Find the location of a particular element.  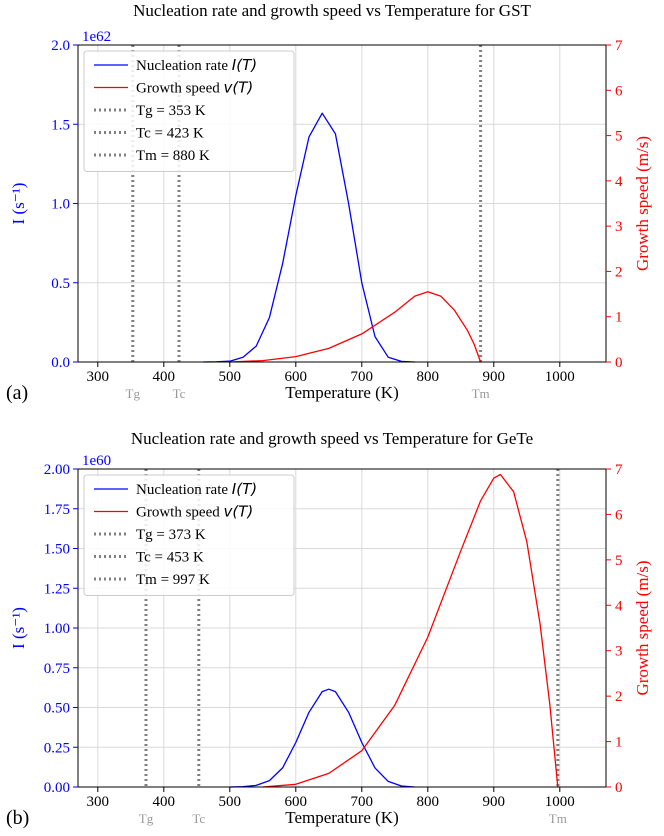

left-y-ticks: 0.00 0.25 0.50 0.75 1.00 1.25 1.50 1.75 2.00 is located at coordinates (61, 629).